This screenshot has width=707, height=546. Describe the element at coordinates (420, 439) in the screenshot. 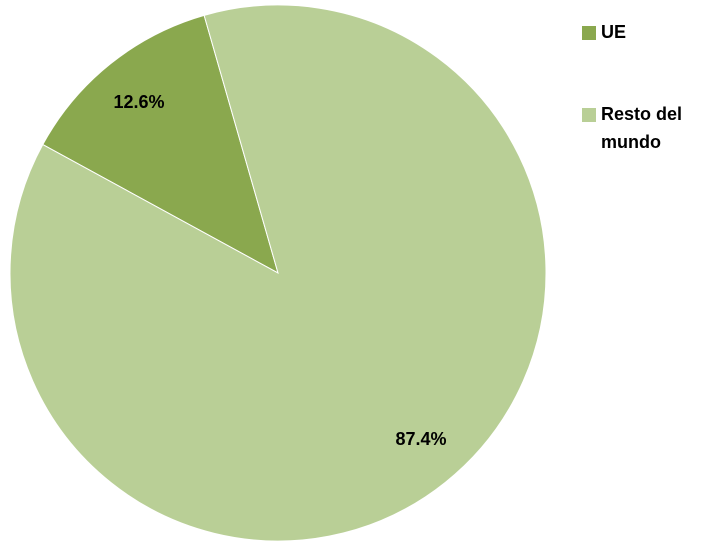

I see `pie-label-resto-del-mundo: 87.4%` at that location.